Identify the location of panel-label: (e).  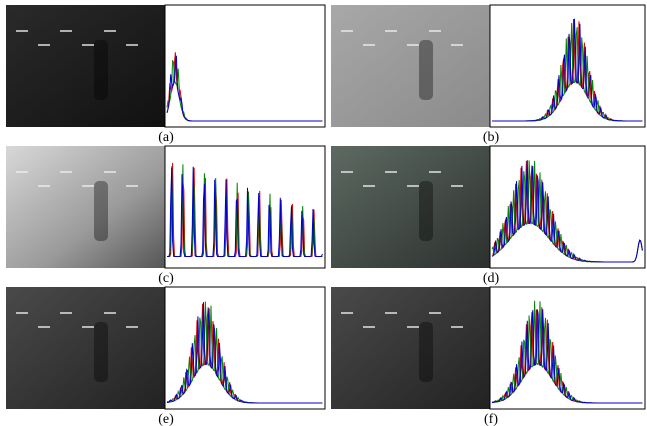
(166, 419).